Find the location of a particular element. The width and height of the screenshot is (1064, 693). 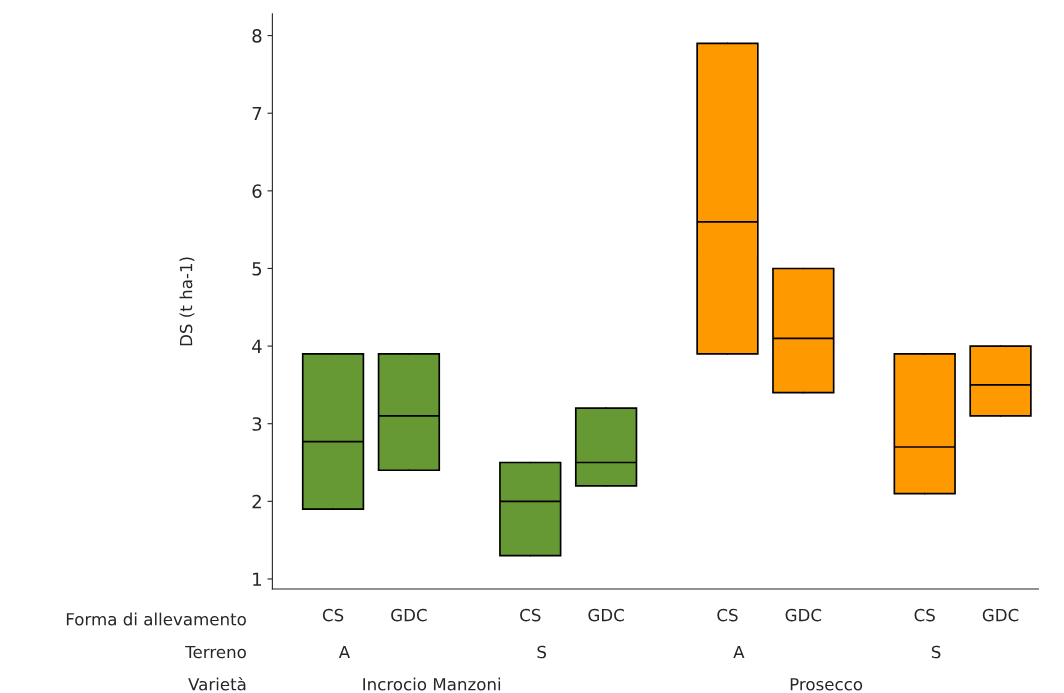

y-tick-label: 1 is located at coordinates (257, 579).